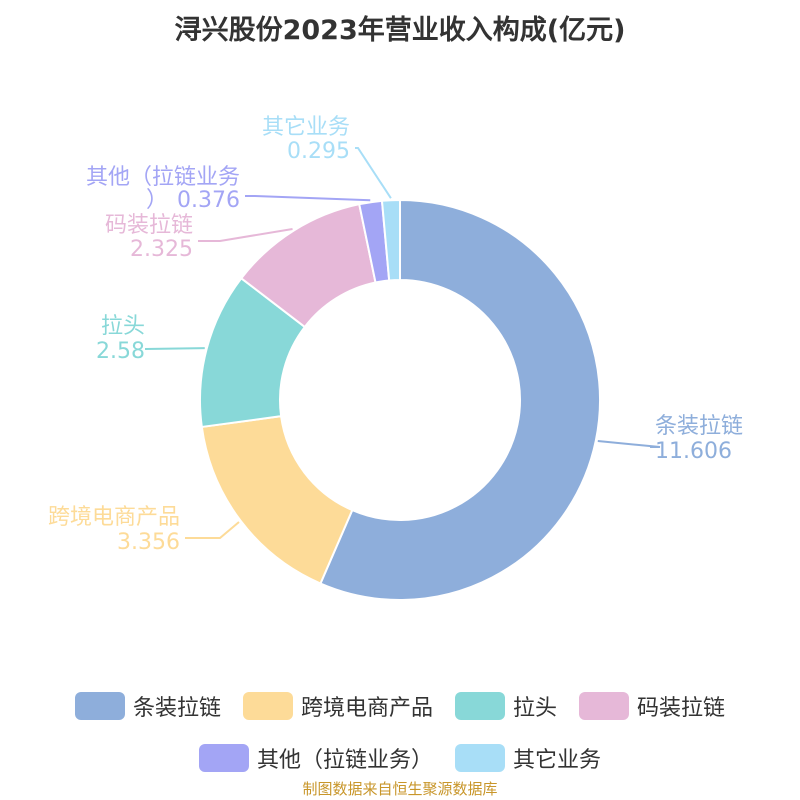 This screenshot has height=800, width=800. I want to click on legend-label: 码装拉链, so click(681, 708).